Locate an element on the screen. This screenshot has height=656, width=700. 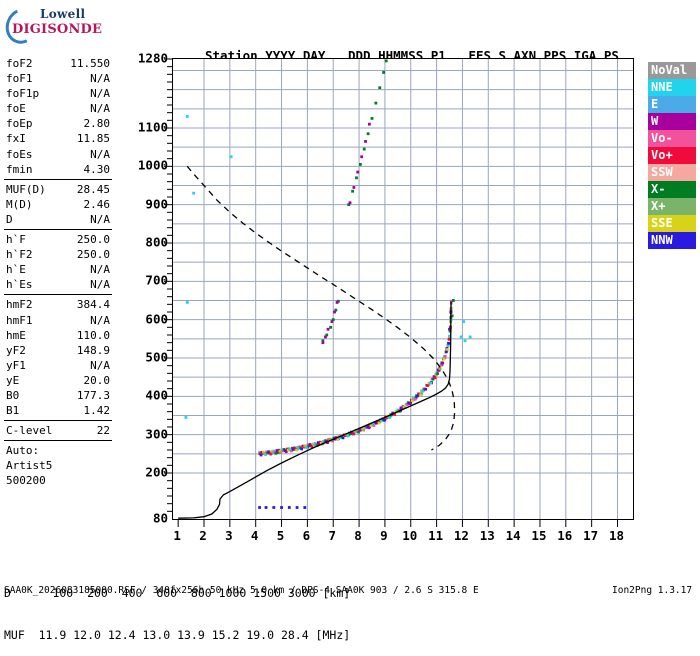
param-row: fmin 4.30 is located at coordinates (58, 169).